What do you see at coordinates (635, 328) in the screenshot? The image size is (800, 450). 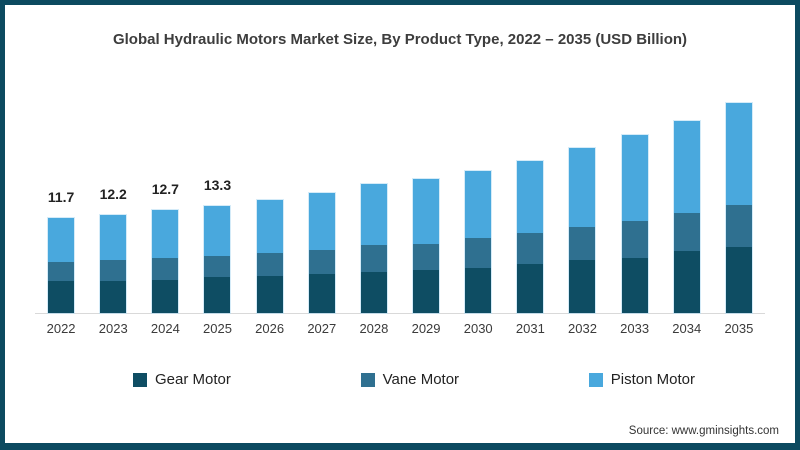 I see `x-axis-label: 2033` at bounding box center [635, 328].